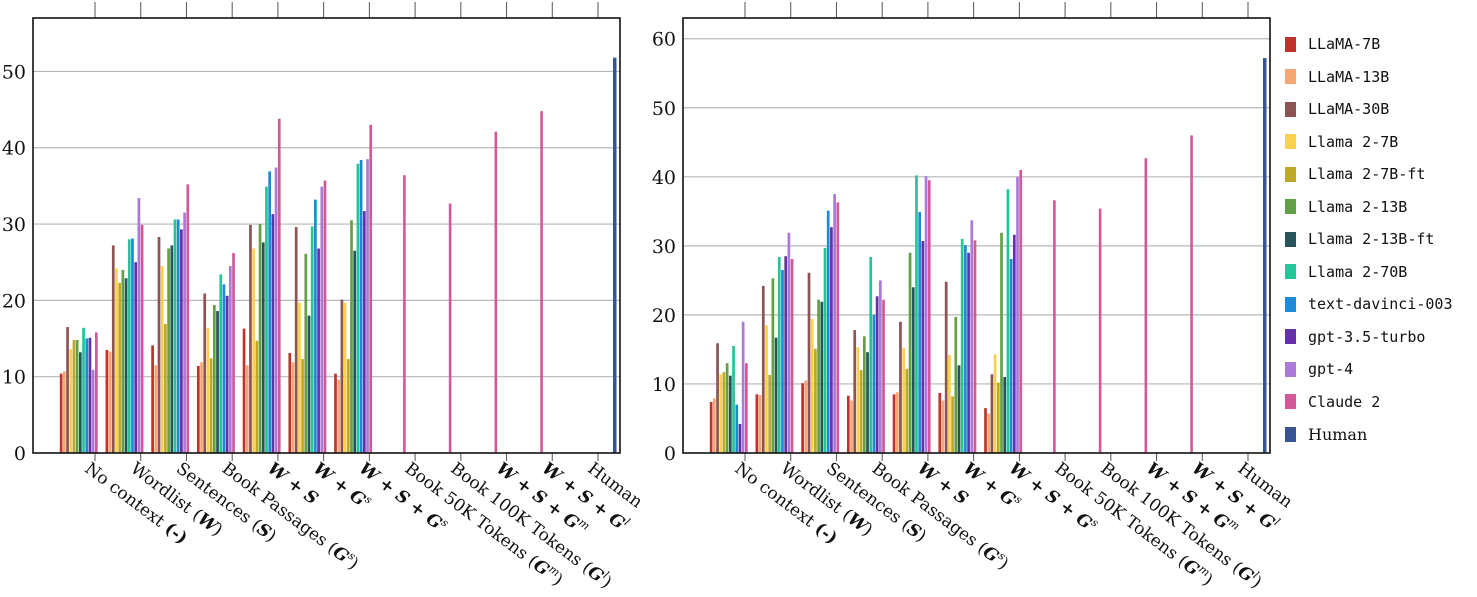 This screenshot has height=597, width=1477. I want to click on y-tick-label: 30, so click(664, 247).